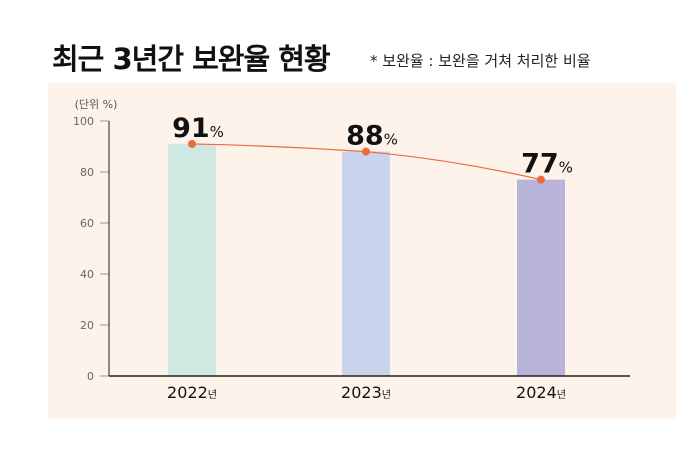 This screenshot has height=451, width=700. I want to click on y-tick-label: 100, so click(83, 121).